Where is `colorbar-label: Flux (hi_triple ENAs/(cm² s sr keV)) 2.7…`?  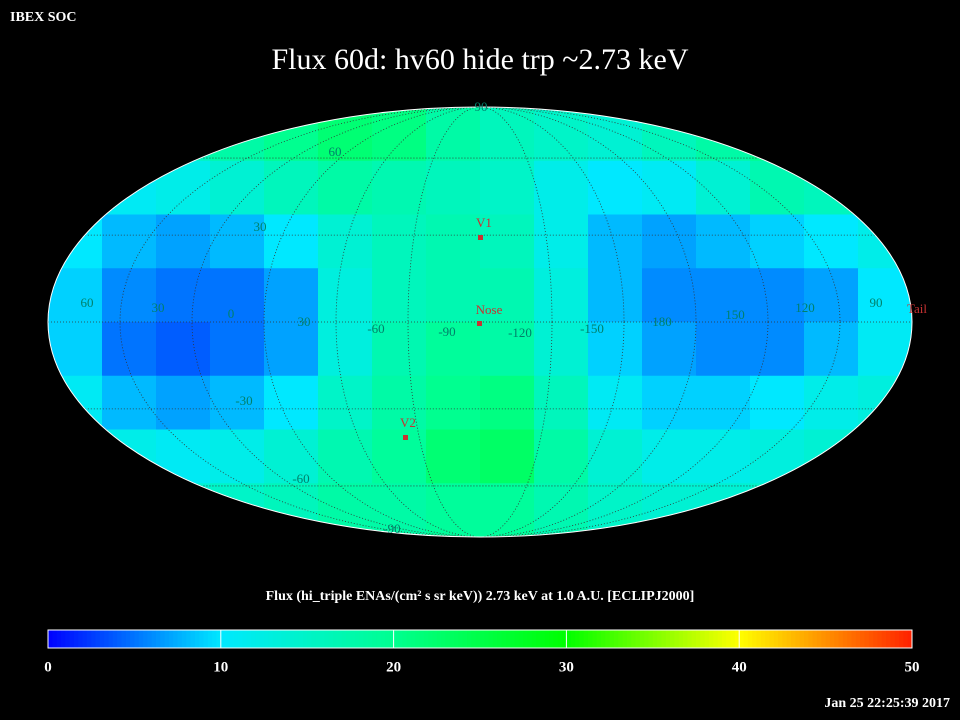
colorbar-label: Flux (hi_triple ENAs/(cm² s sr keV)) 2.7… is located at coordinates (480, 596).